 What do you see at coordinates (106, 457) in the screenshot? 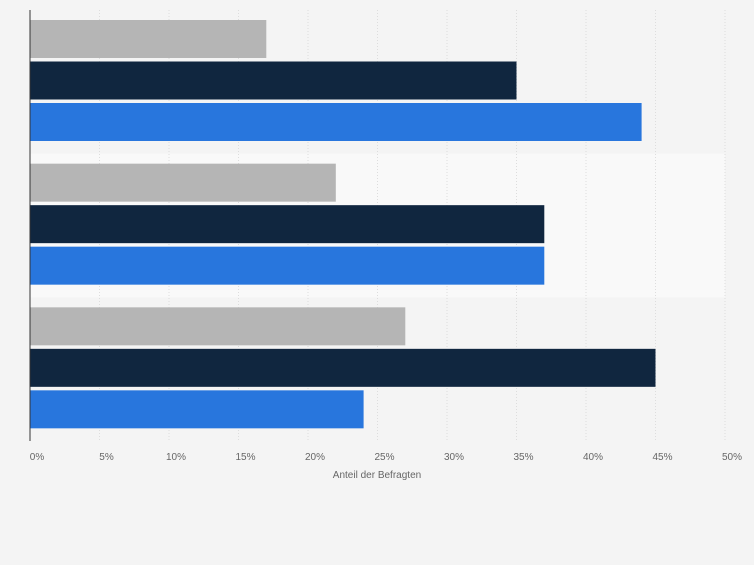
I see `x-tick-label: 5%` at bounding box center [106, 457].